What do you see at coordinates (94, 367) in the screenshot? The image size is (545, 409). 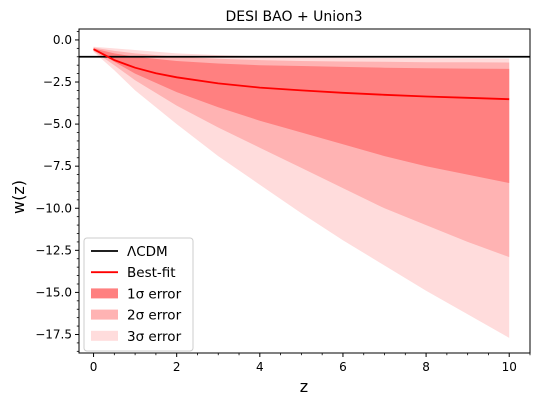 I see `x-tick-label: 0` at bounding box center [94, 367].